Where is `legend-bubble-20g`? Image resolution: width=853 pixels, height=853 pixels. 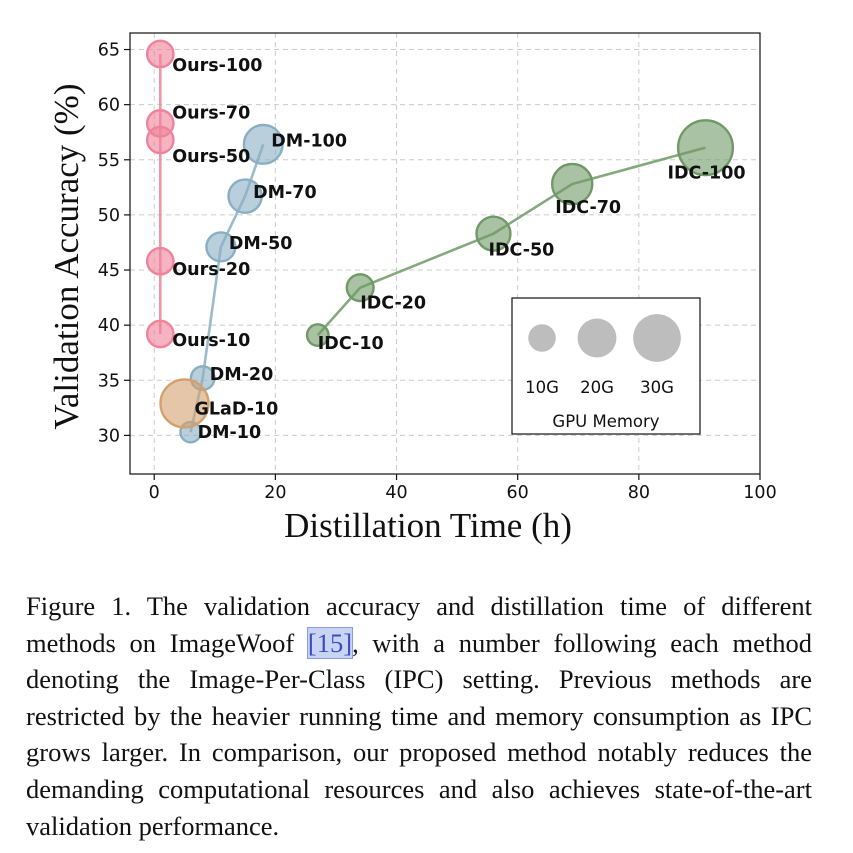 legend-bubble-20g is located at coordinates (597, 338).